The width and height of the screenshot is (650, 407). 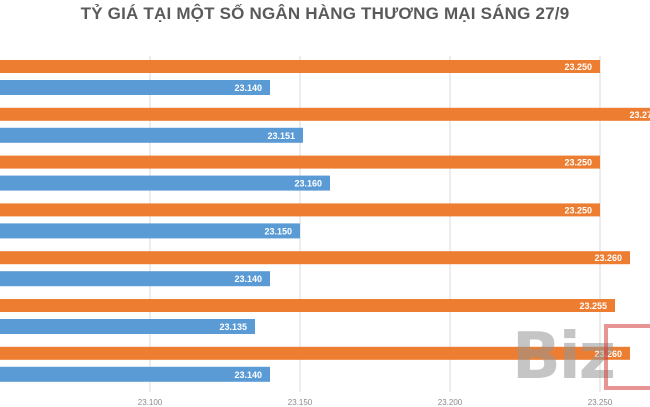 I want to click on x-tick-label: 23.150, so click(x=300, y=402).